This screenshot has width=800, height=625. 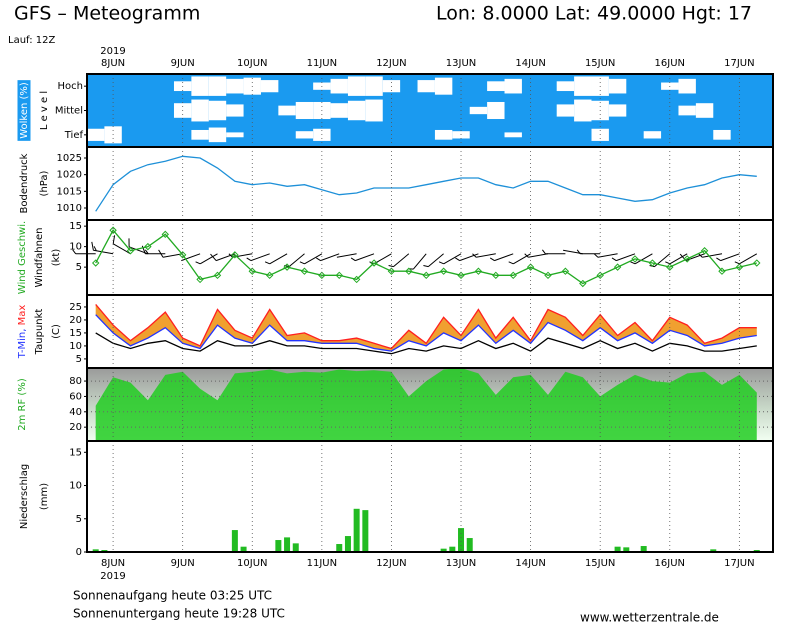 What do you see at coordinates (74, 135) in the screenshot?
I see `level-label: Tief` at bounding box center [74, 135].